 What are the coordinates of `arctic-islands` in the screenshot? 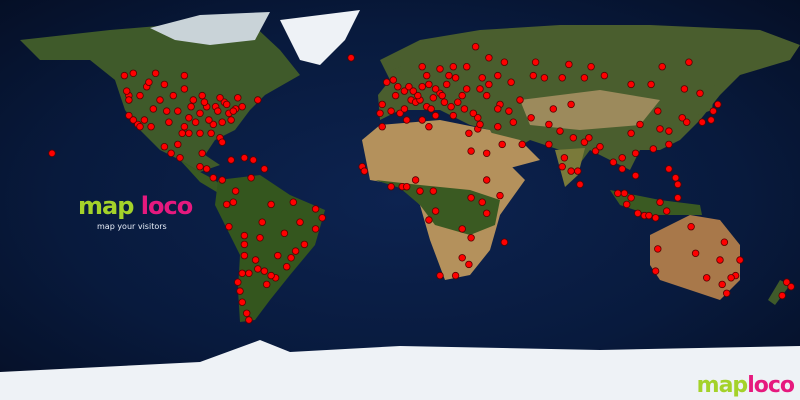 It's located at (210, 28).